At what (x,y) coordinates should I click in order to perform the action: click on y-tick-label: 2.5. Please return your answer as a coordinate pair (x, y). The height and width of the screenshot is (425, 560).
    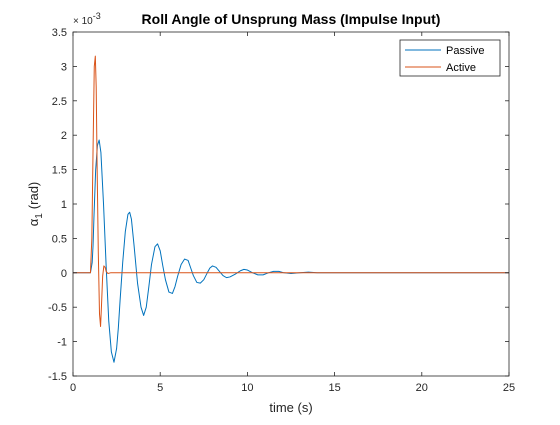
    Looking at the image, I should click on (59, 102).